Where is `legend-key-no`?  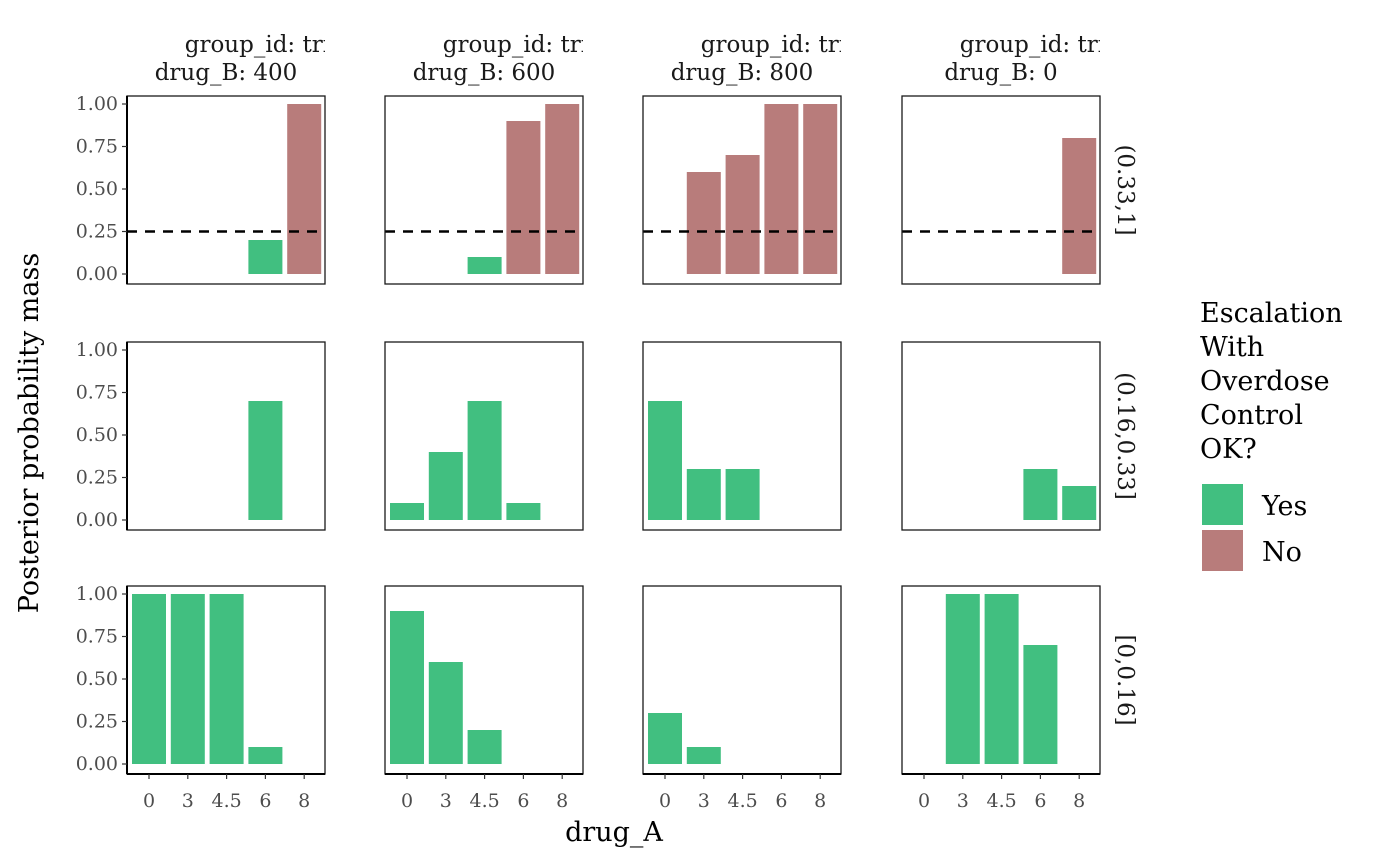 legend-key-no is located at coordinates (1222, 550).